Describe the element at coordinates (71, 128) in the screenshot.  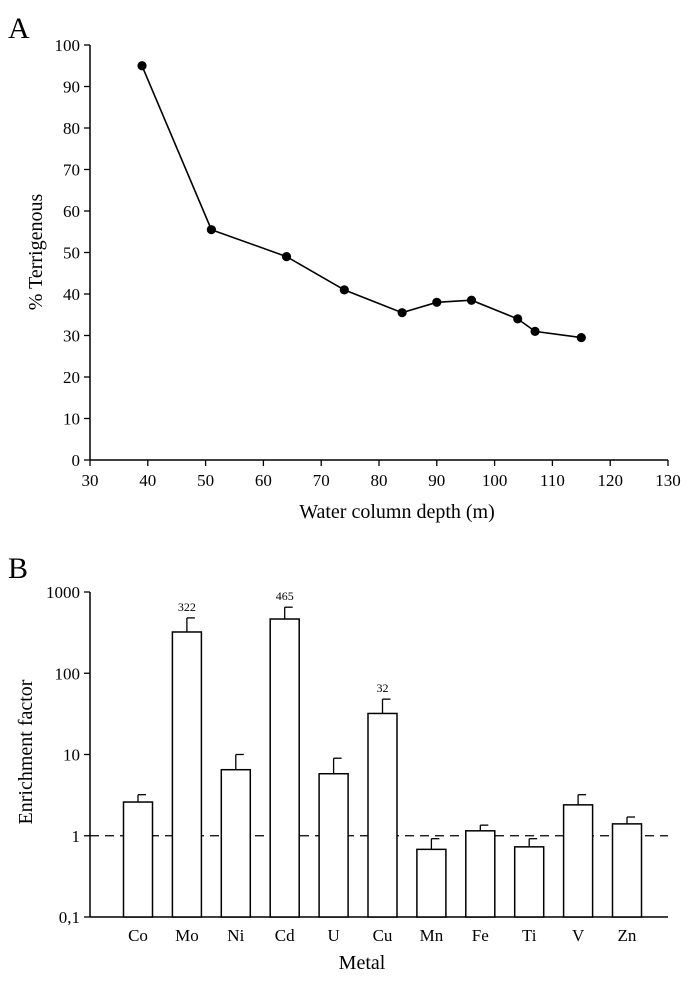
I see `panel-a-y-tick-label: 80` at that location.